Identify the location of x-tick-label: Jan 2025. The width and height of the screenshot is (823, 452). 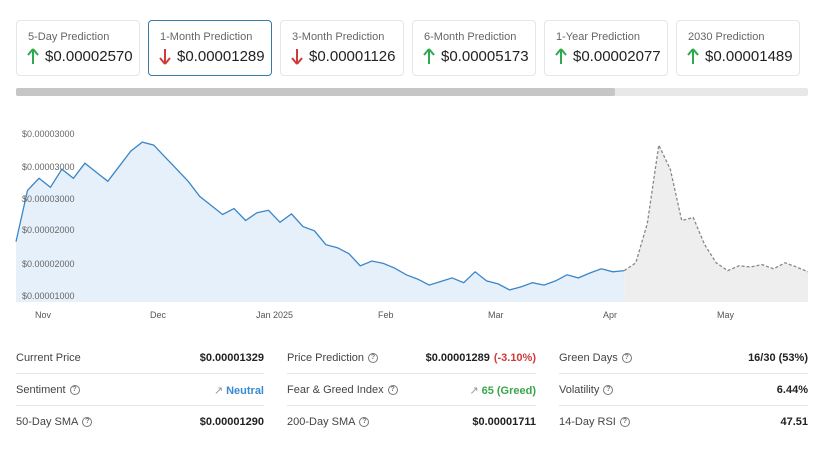
(275, 315).